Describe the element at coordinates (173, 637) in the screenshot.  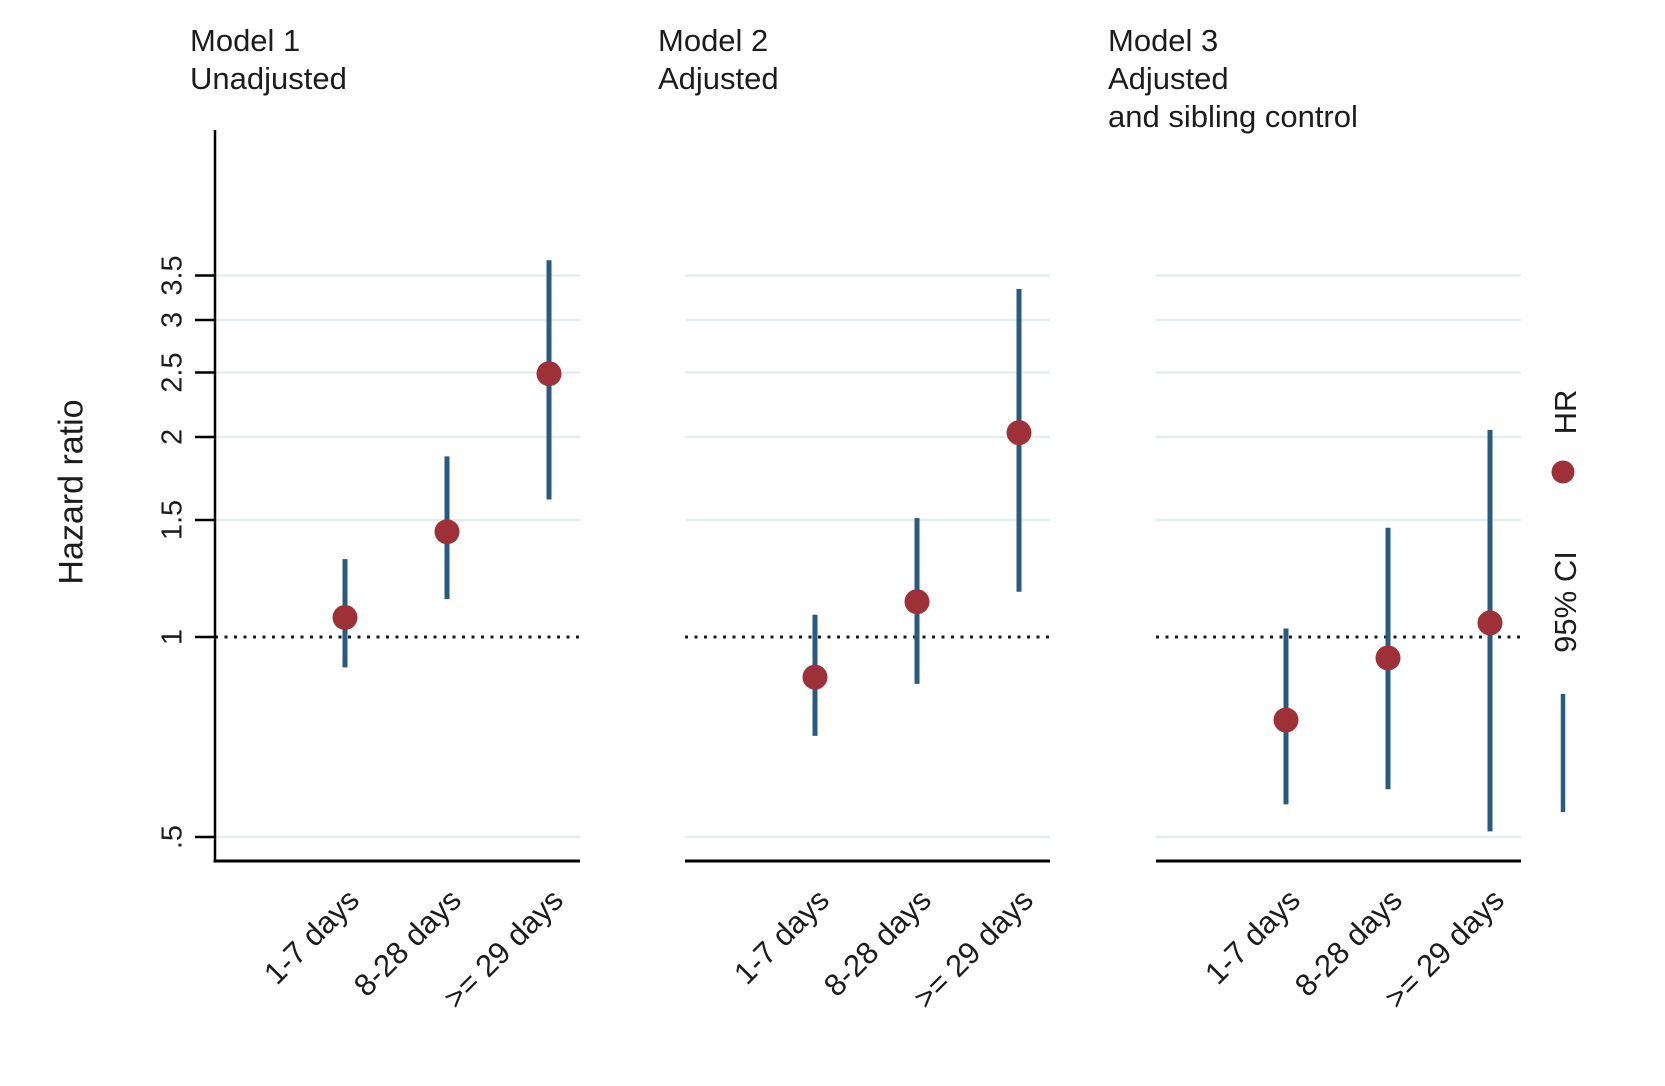
I see `y-tick-label: 1` at that location.